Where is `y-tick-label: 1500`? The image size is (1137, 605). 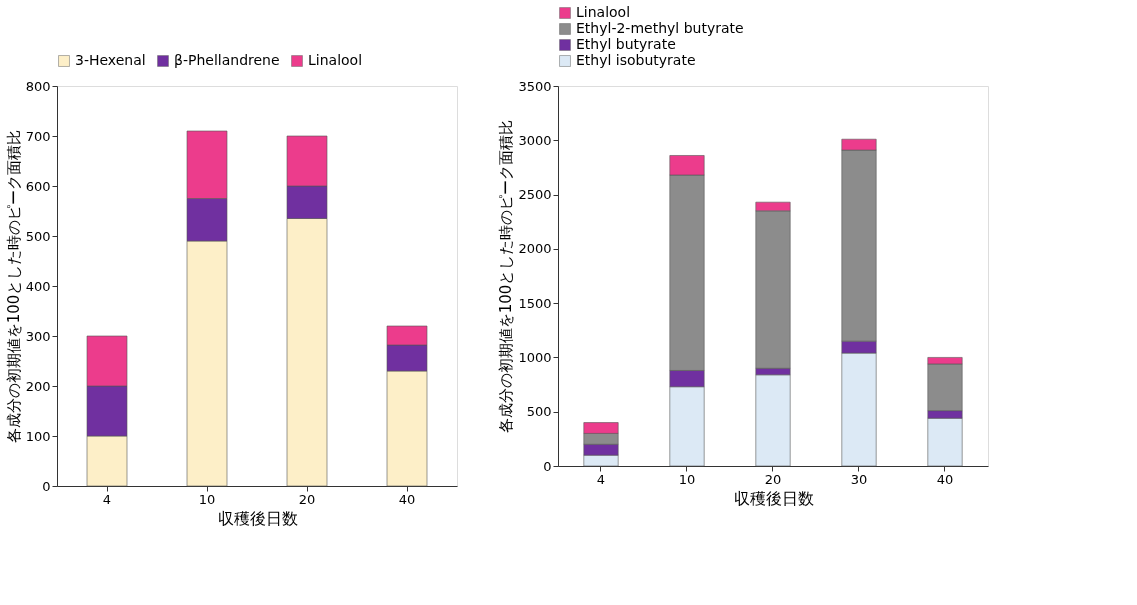 y-tick-label: 1500 is located at coordinates (535, 303).